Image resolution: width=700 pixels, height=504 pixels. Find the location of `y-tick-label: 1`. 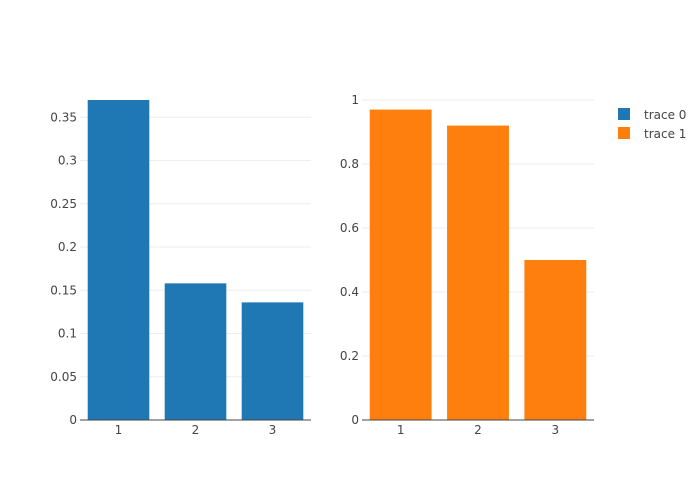

y-tick-label: 1 is located at coordinates (355, 100).